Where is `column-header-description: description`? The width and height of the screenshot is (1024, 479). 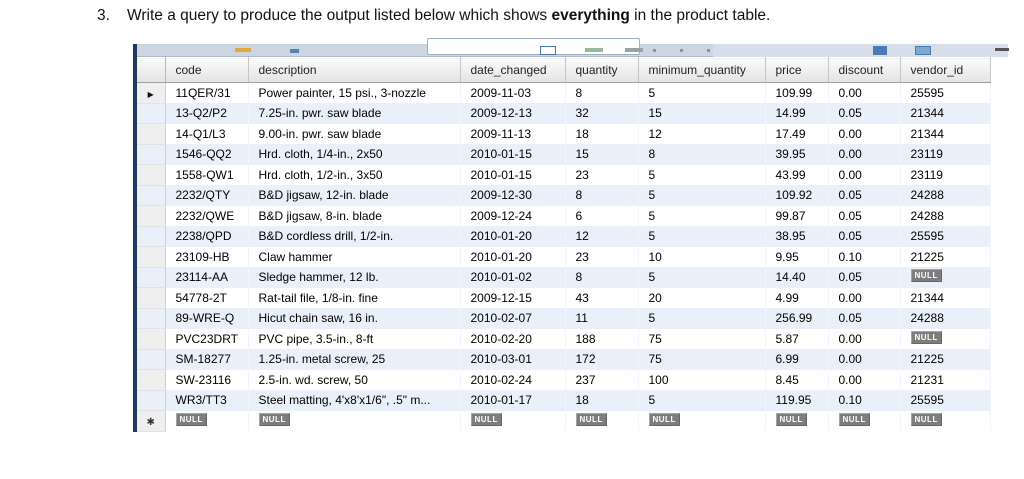 column-header-description: description is located at coordinates (354, 70).